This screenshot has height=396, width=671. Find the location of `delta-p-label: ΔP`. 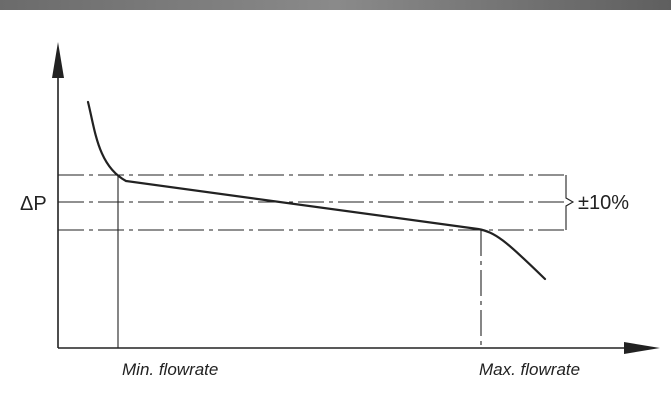

delta-p-label: ΔP is located at coordinates (33, 204).